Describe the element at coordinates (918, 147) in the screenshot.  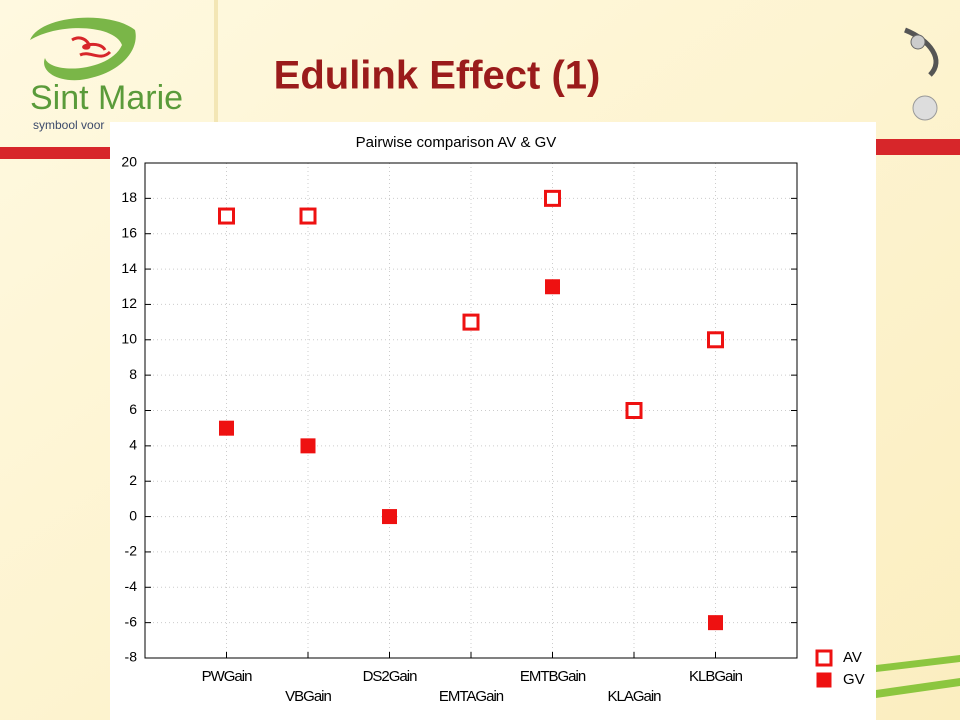
I see `red-band-right` at that location.